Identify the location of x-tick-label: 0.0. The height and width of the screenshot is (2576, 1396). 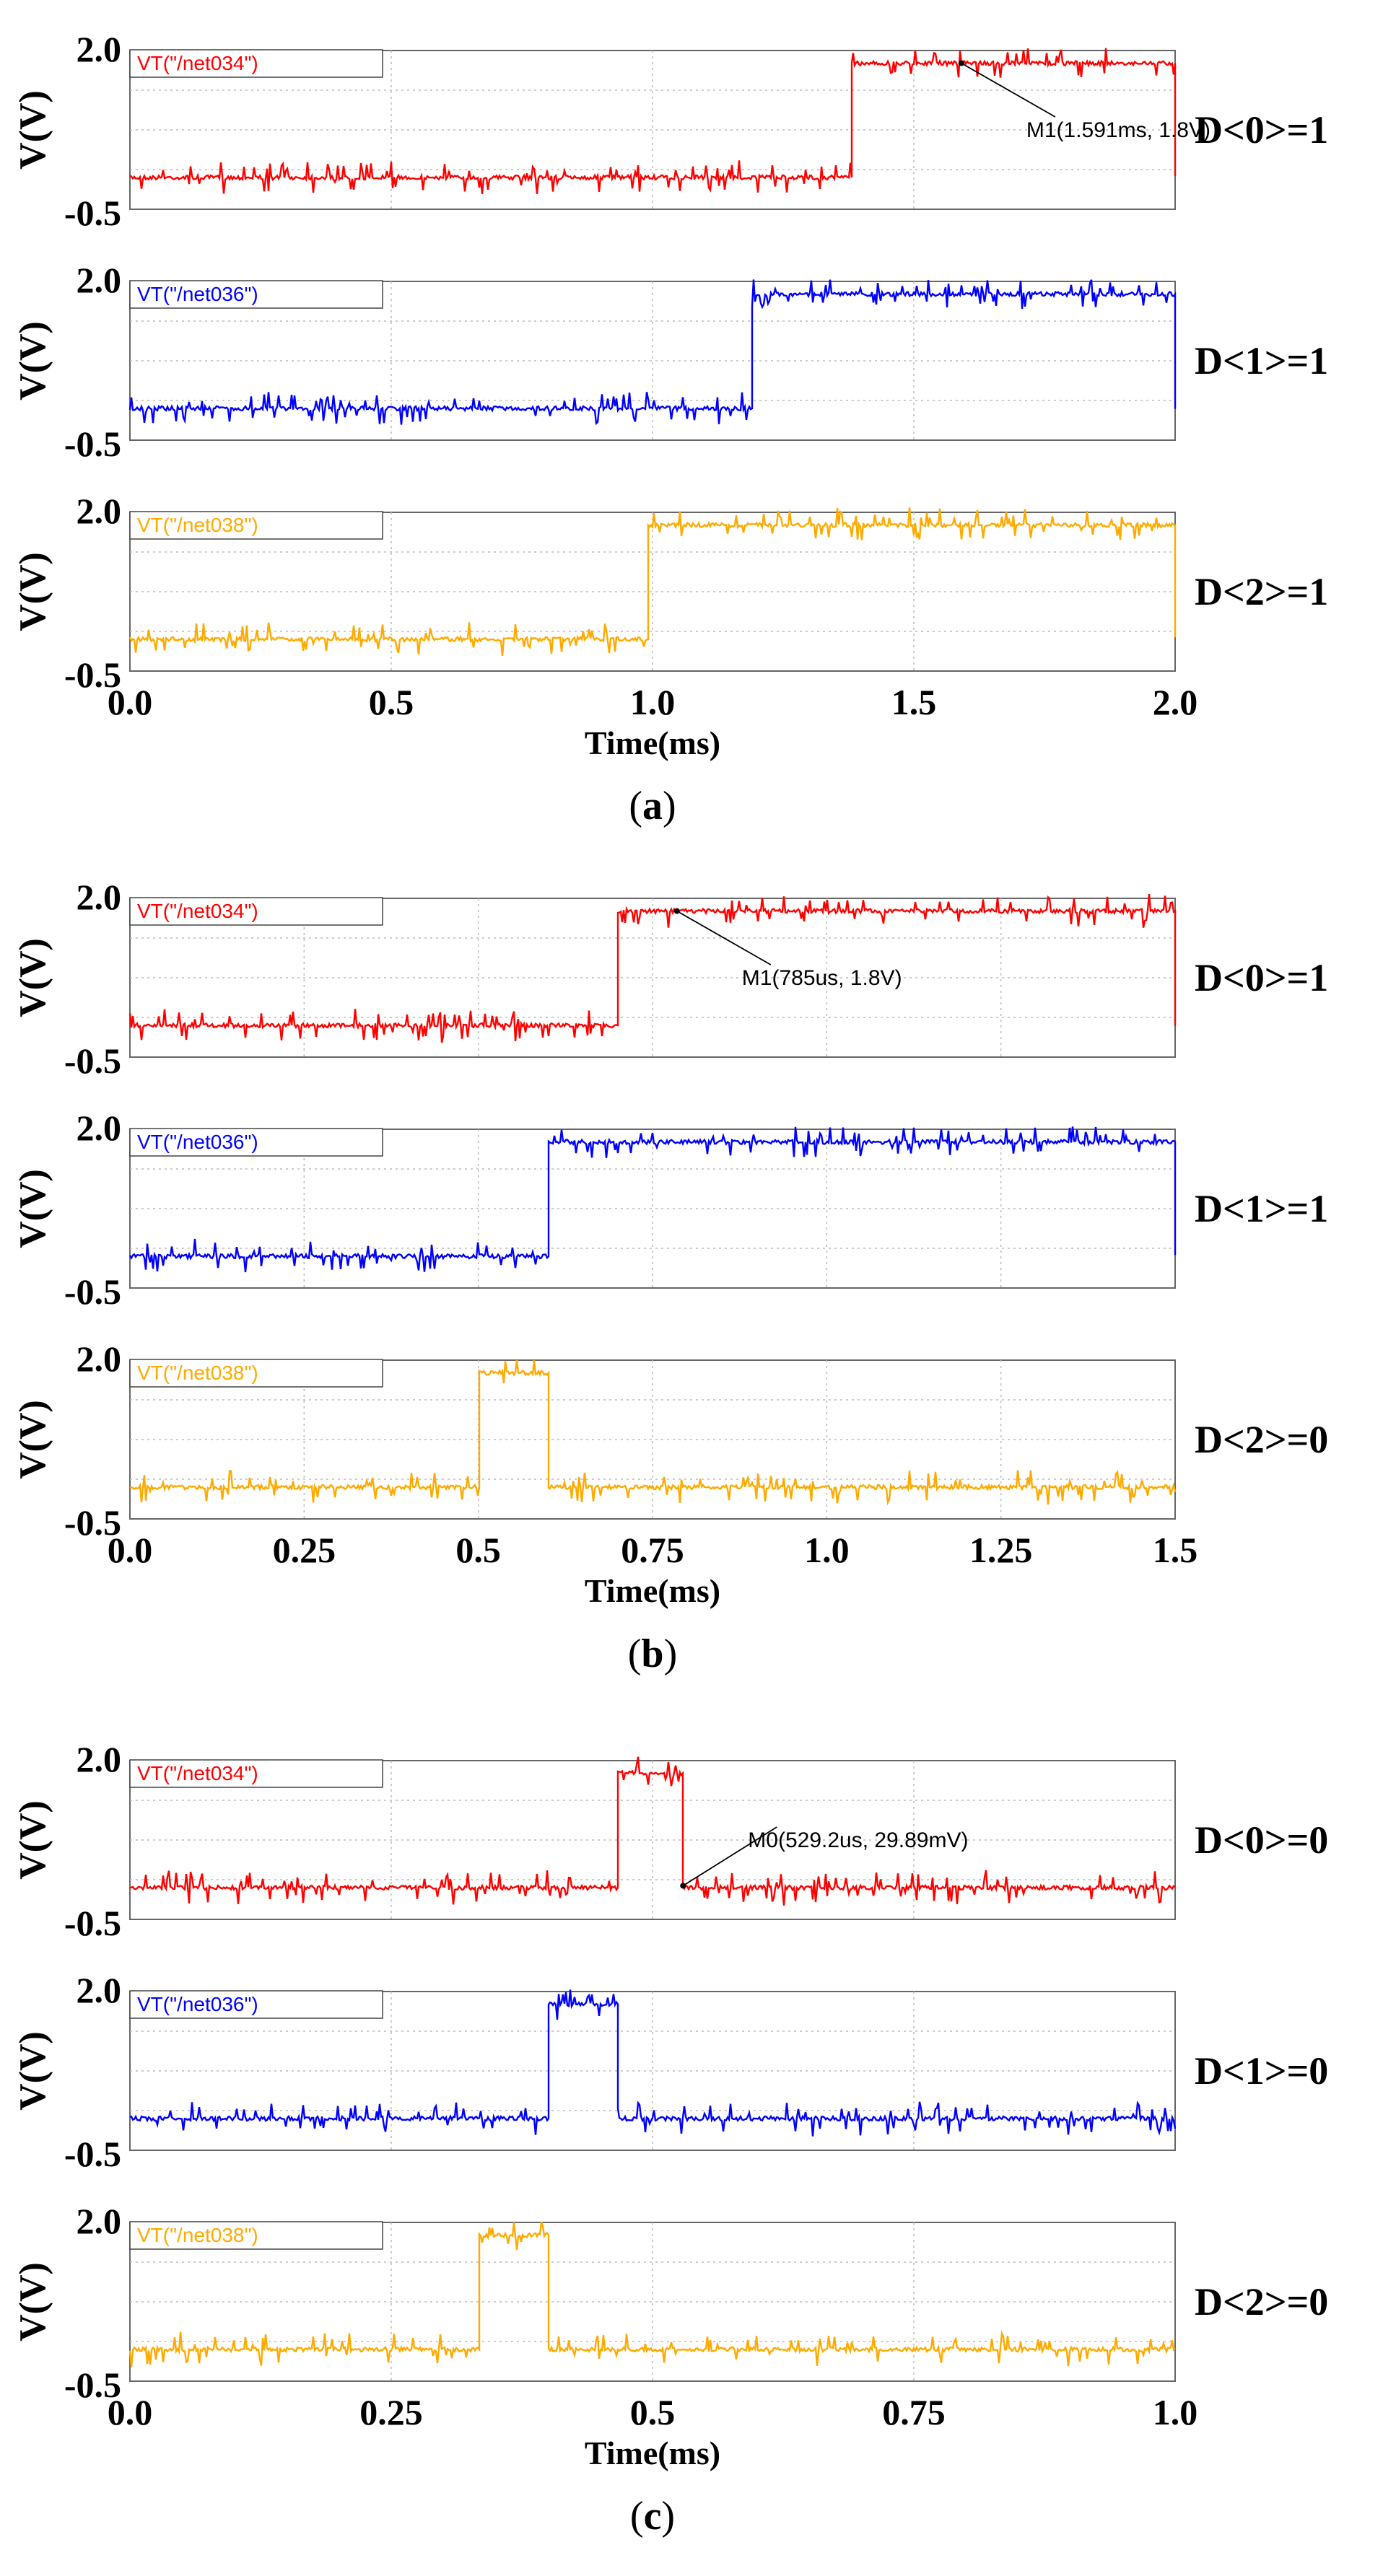
(130, 1550).